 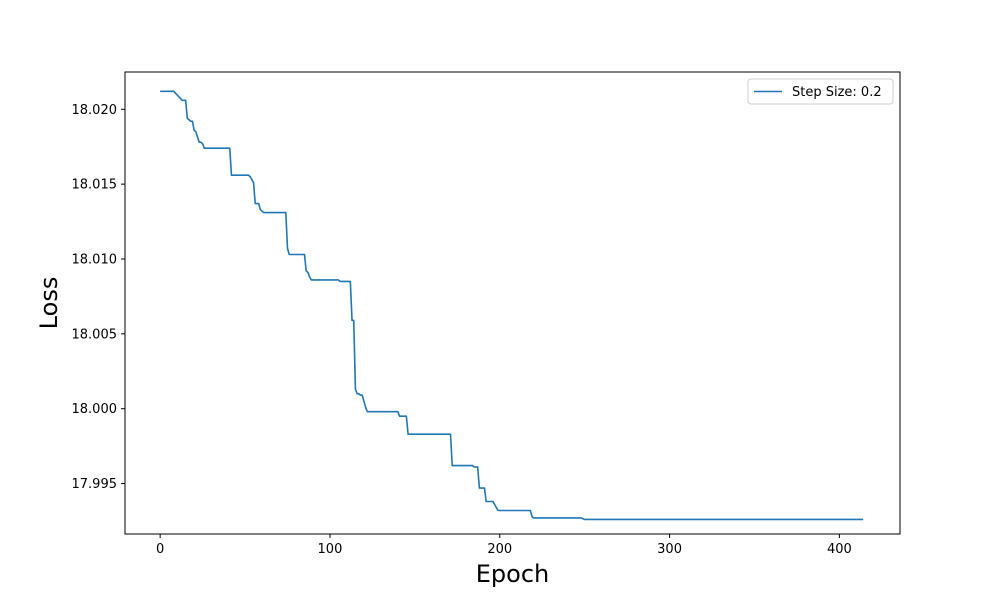 I want to click on x-tick-label: 200, so click(x=499, y=549).